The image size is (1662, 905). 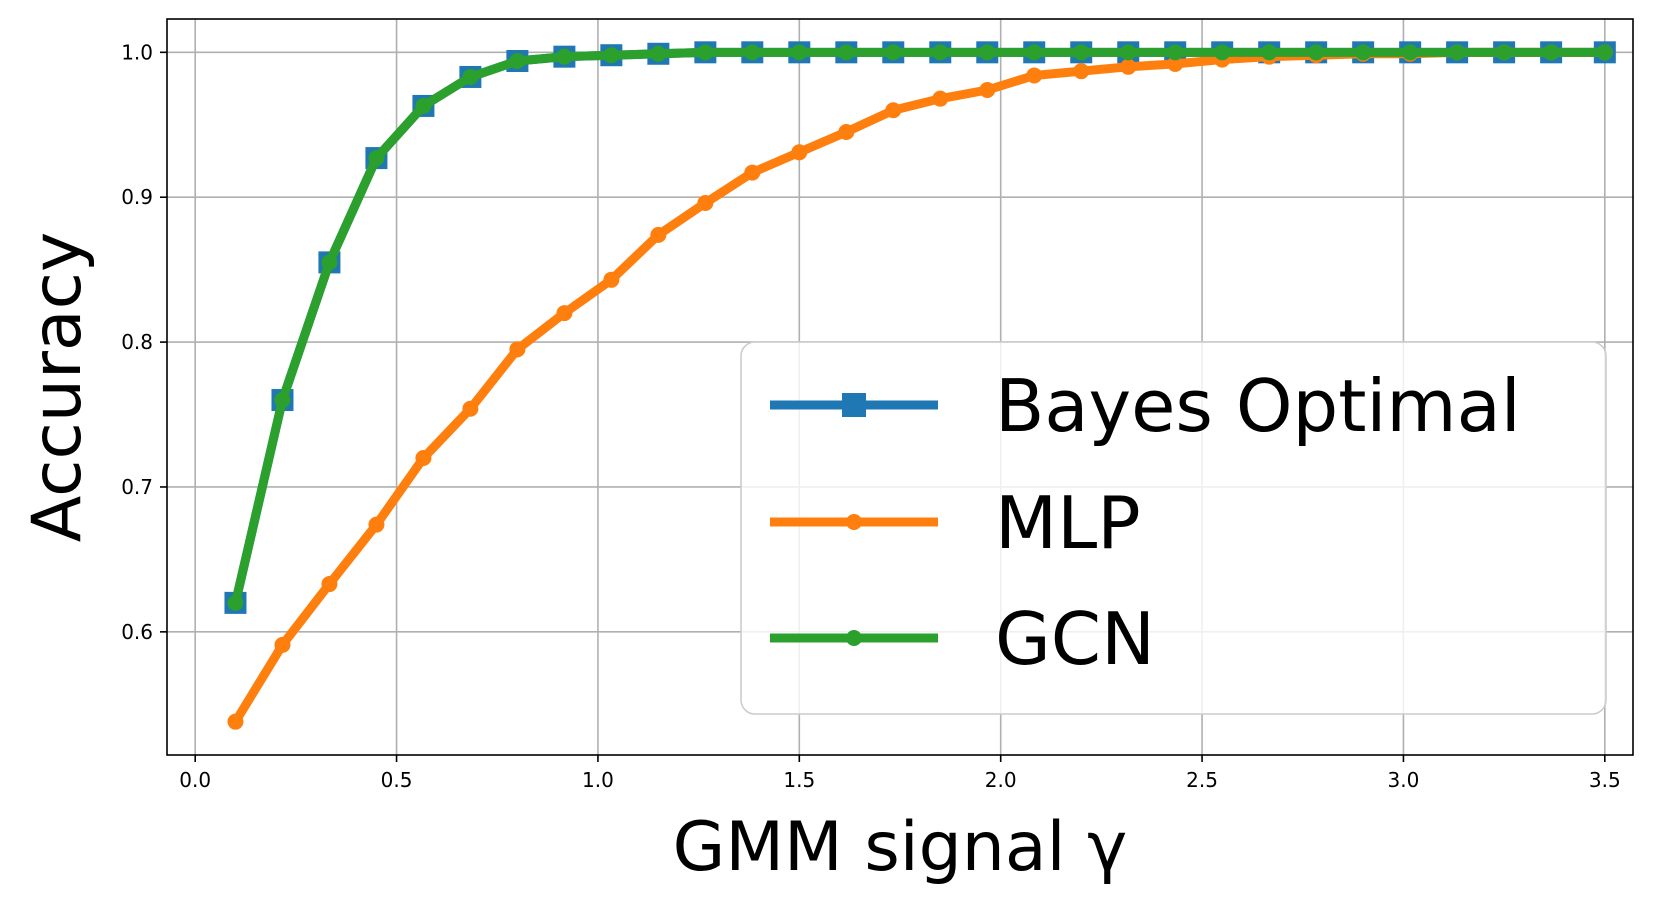 I want to click on legend-marker-mlp, so click(x=854, y=522).